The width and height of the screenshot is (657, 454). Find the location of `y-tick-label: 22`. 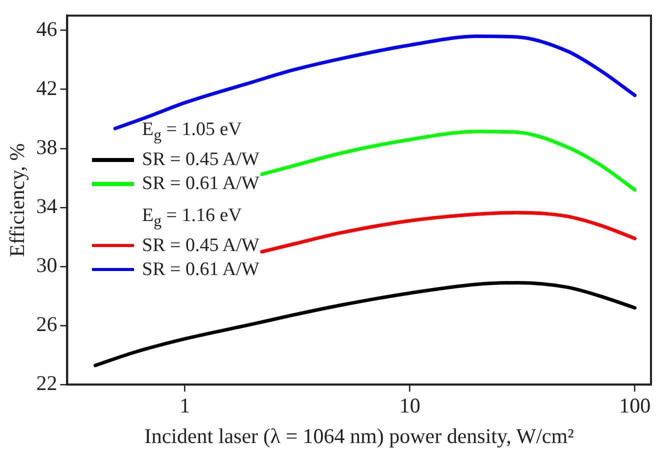

y-tick-label: 22 is located at coordinates (47, 383).